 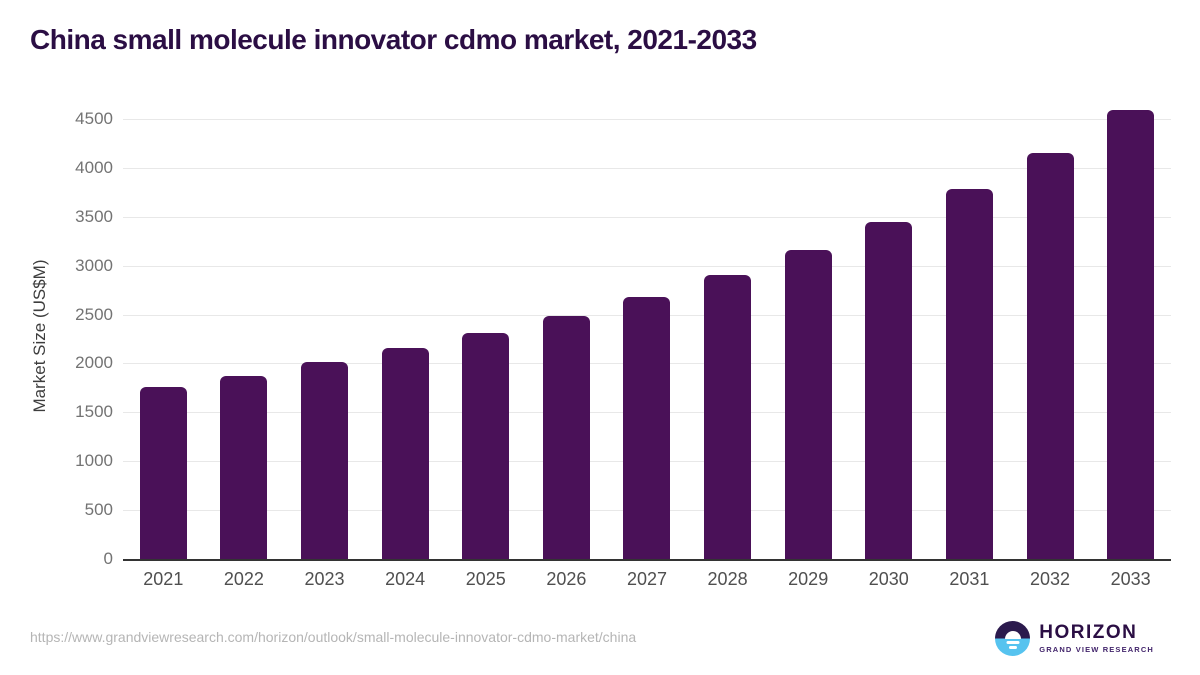 I want to click on x-tick-label: 2030, so click(x=888, y=579).